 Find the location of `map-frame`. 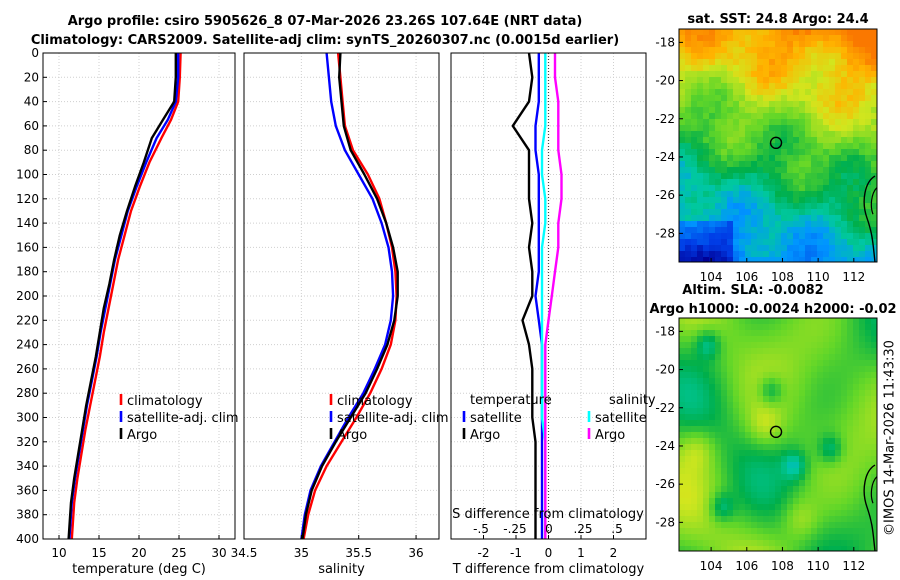

map-frame is located at coordinates (778, 145).